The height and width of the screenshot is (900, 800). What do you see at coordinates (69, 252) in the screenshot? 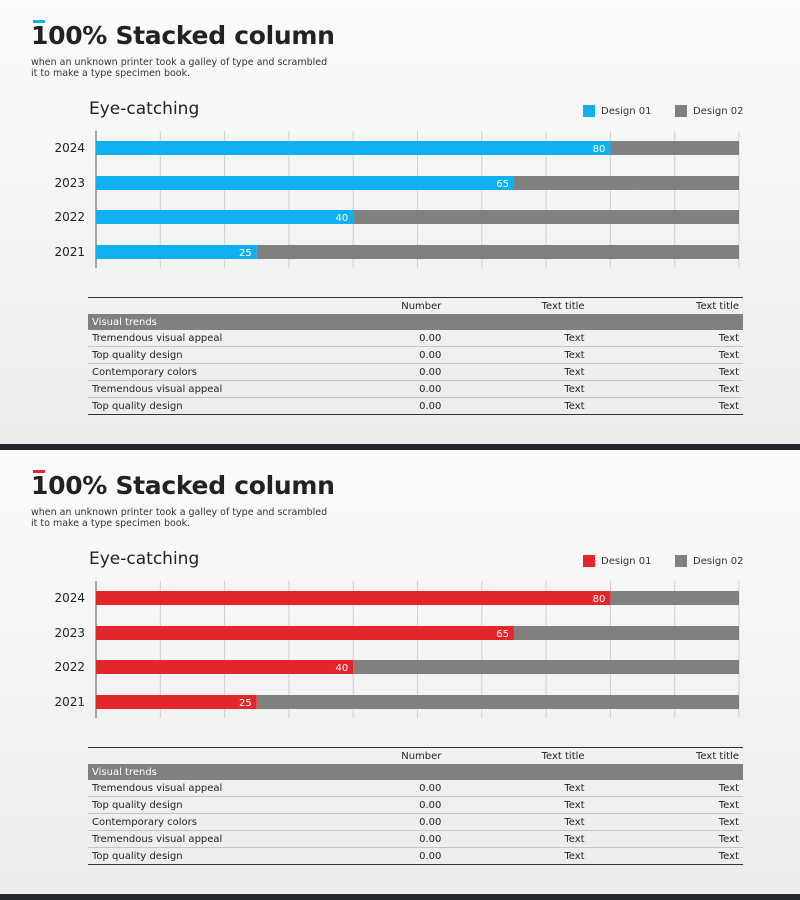
I see `category-label: 2021` at bounding box center [69, 252].